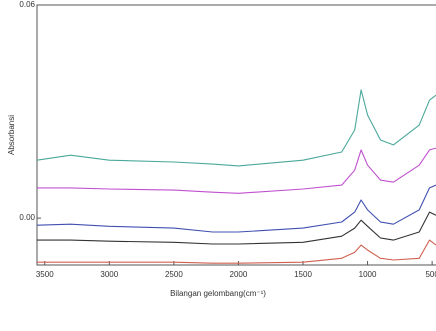 The image size is (436, 331). I want to click on x-axis-label: Bilangan gelombang(cm⁻¹), so click(218, 293).